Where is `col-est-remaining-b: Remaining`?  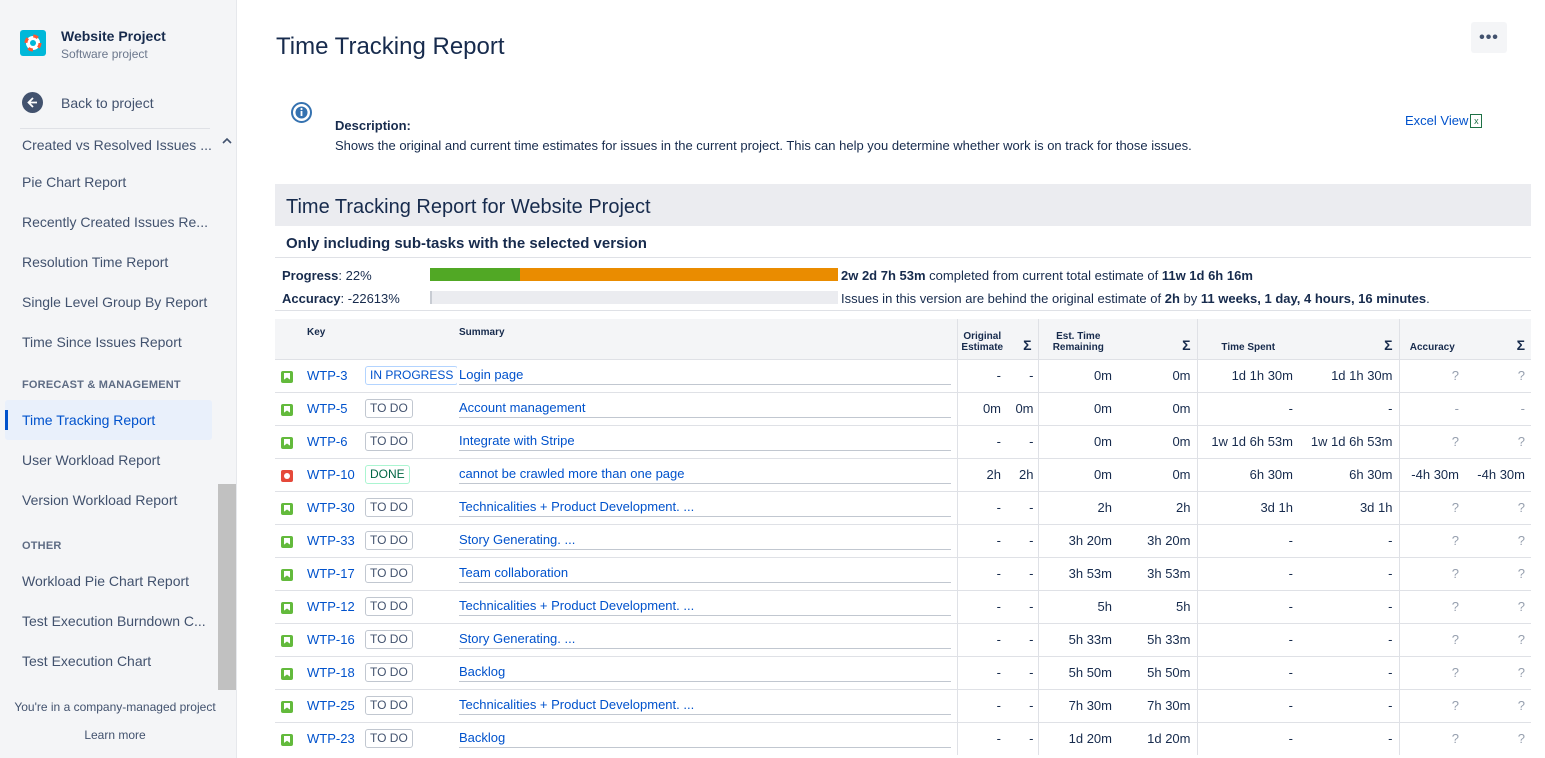 col-est-remaining-b: Remaining is located at coordinates (1078, 347).